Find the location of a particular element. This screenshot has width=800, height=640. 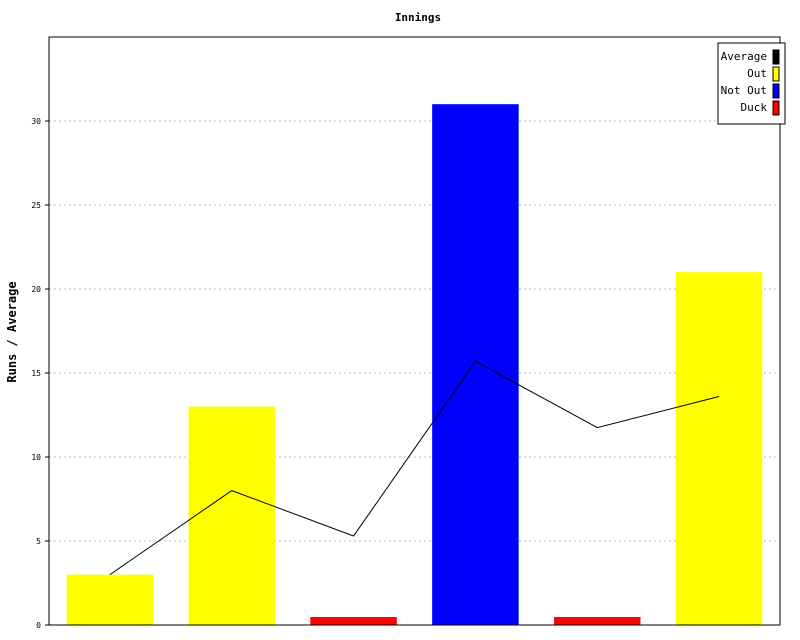

legend-label-not-out: Not Out is located at coordinates (744, 90).